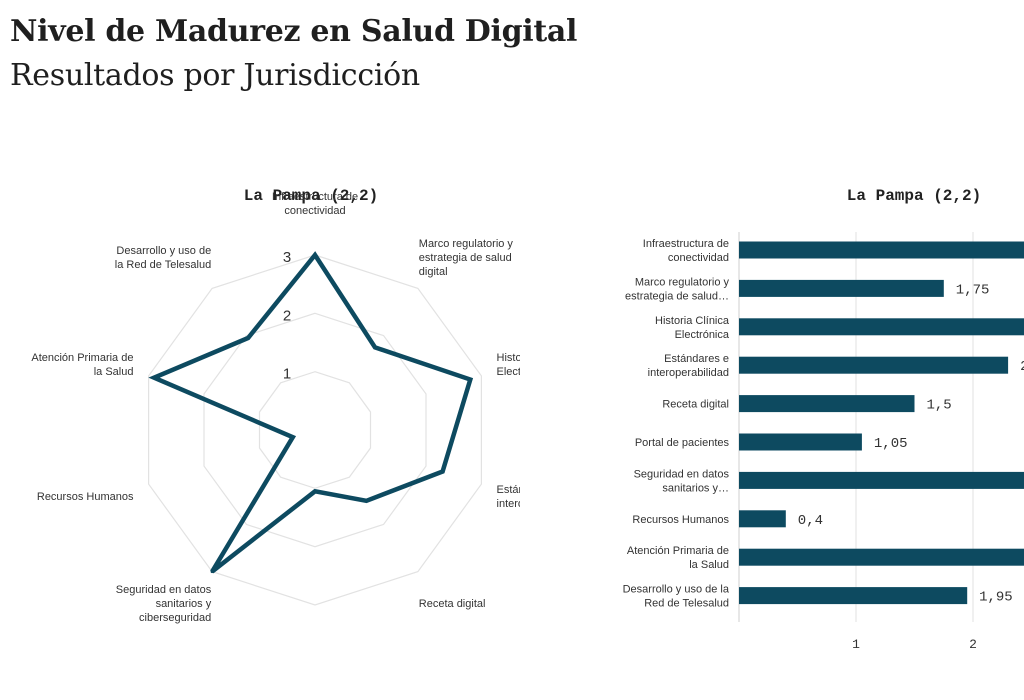 Image resolution: width=1024 pixels, height=700 pixels. What do you see at coordinates (810, 521) in the screenshot?
I see `bar-data-label: 0,4` at bounding box center [810, 521].